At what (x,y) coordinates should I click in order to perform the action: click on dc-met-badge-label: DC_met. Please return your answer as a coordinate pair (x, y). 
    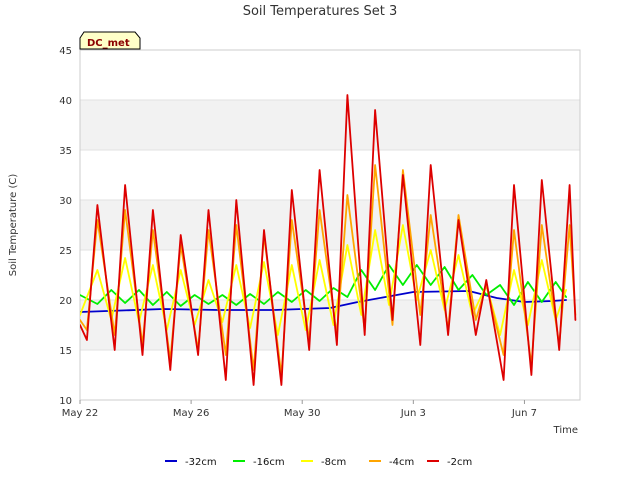
    Looking at the image, I should click on (108, 43).